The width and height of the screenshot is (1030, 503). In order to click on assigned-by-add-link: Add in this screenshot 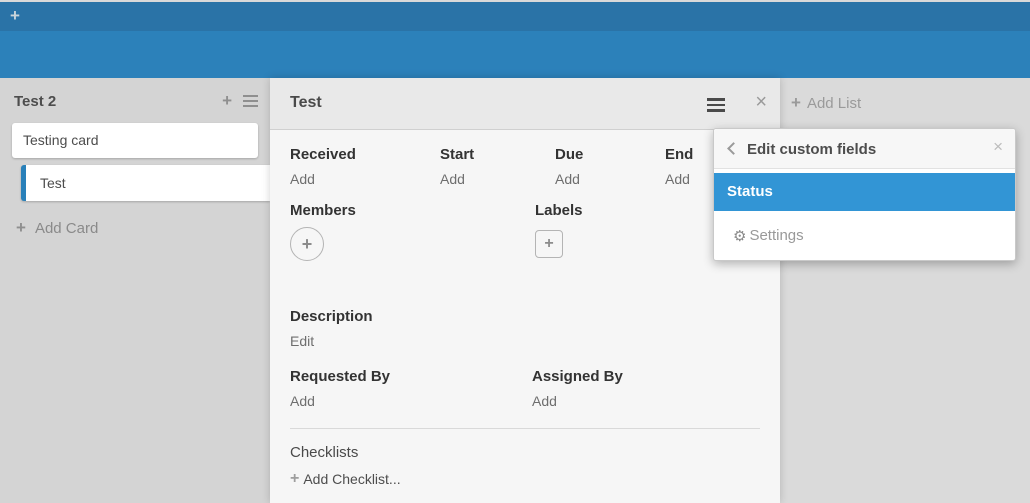, I will do `click(544, 401)`.